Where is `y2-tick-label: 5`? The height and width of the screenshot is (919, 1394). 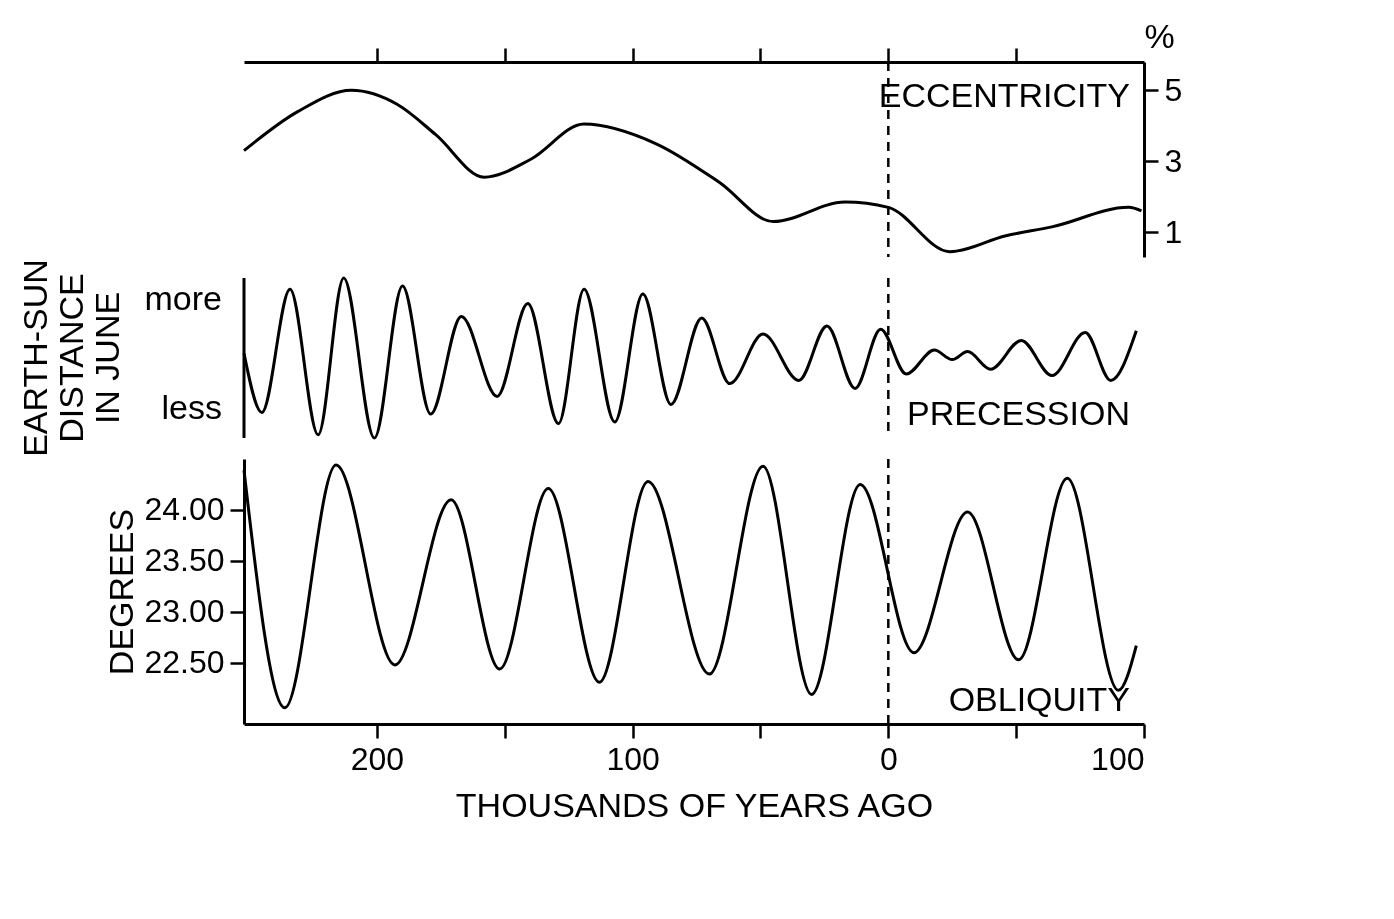 y2-tick-label: 5 is located at coordinates (1173, 89).